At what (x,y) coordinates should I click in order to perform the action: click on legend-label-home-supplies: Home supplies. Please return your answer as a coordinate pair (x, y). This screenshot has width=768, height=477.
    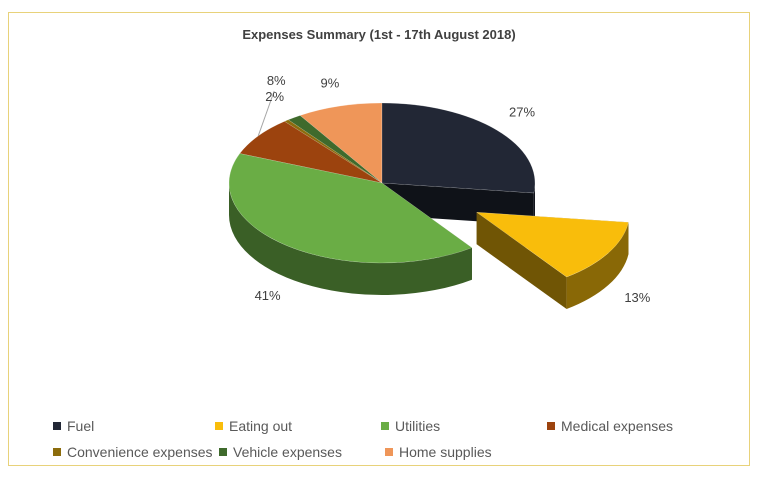
    Looking at the image, I should click on (445, 452).